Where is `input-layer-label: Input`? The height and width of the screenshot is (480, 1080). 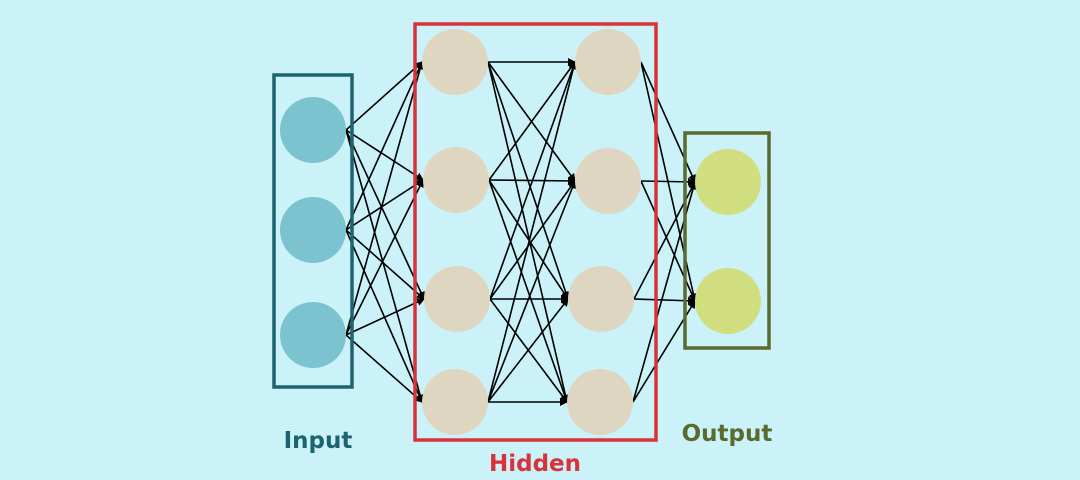 input-layer-label: Input is located at coordinates (318, 441).